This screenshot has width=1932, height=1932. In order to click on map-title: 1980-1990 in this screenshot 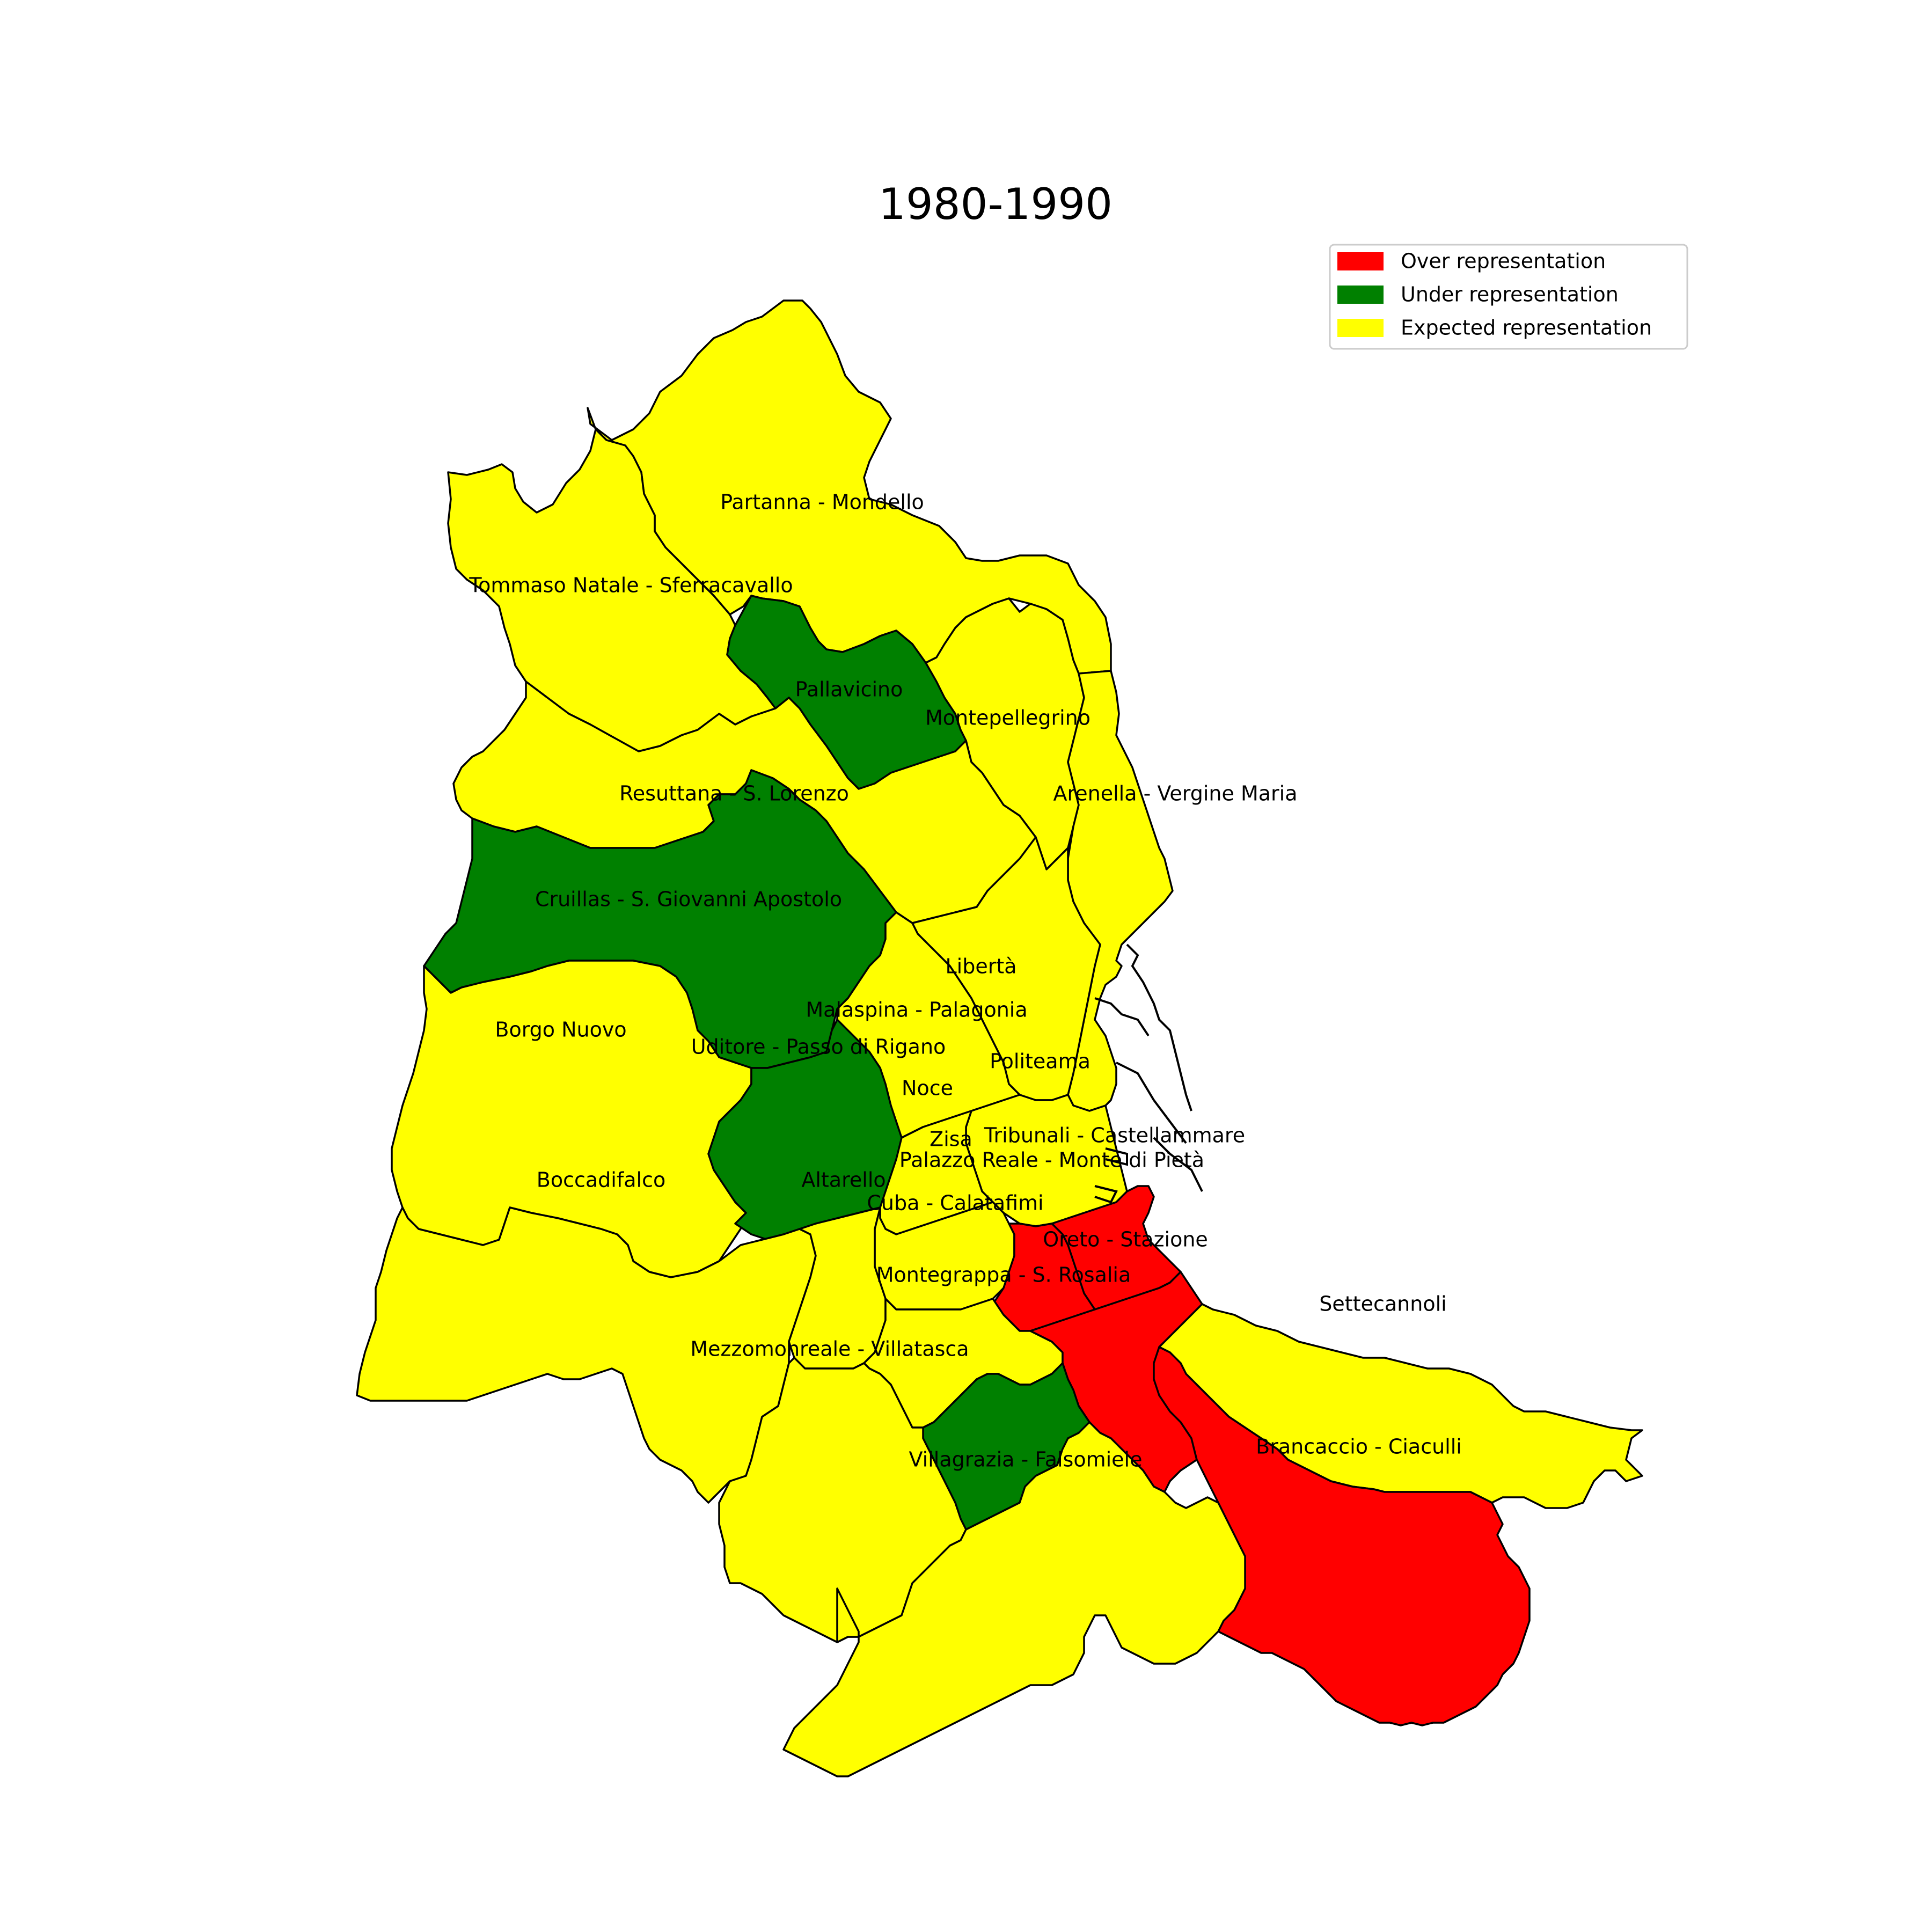, I will do `click(996, 204)`.